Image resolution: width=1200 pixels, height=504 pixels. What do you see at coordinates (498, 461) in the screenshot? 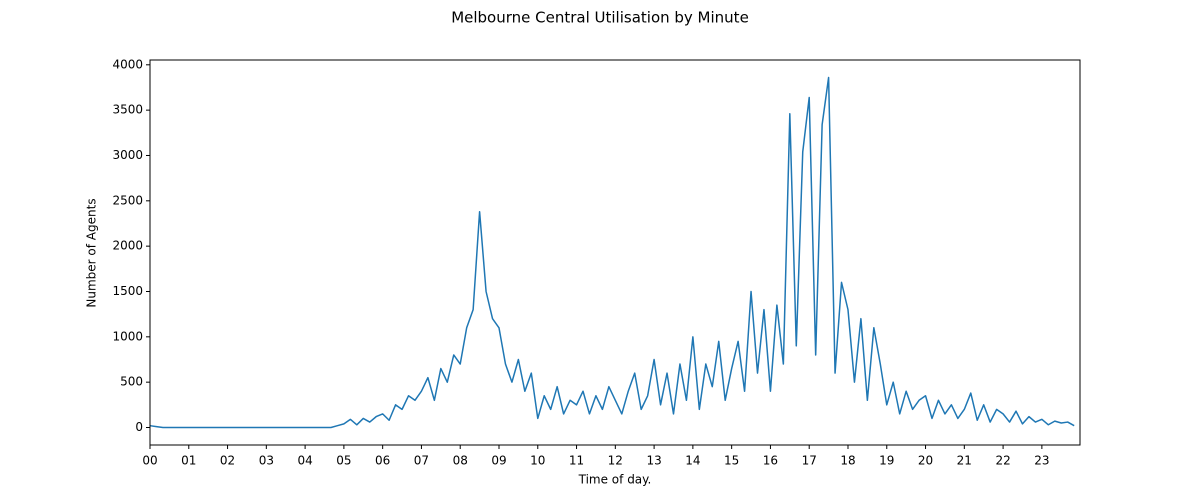
I see `x-tick-label: 09` at bounding box center [498, 461].